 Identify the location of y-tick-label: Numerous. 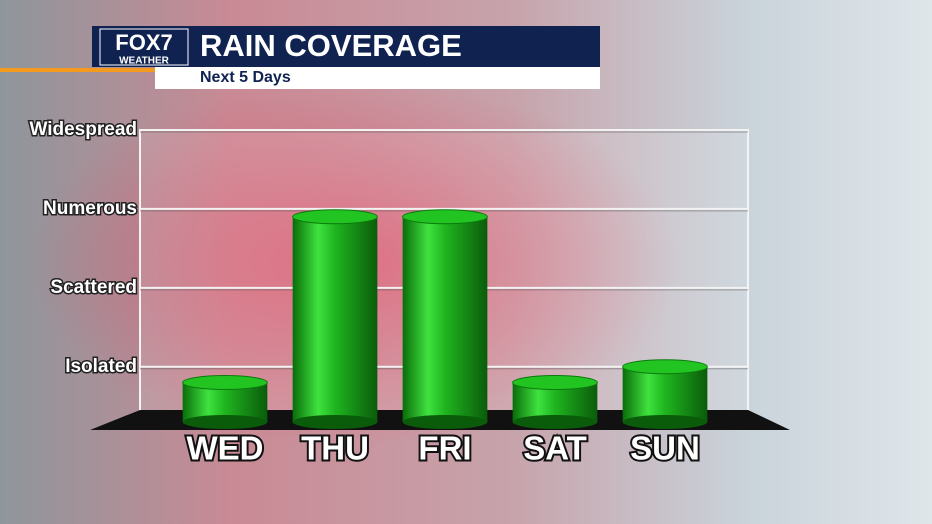
(90, 208).